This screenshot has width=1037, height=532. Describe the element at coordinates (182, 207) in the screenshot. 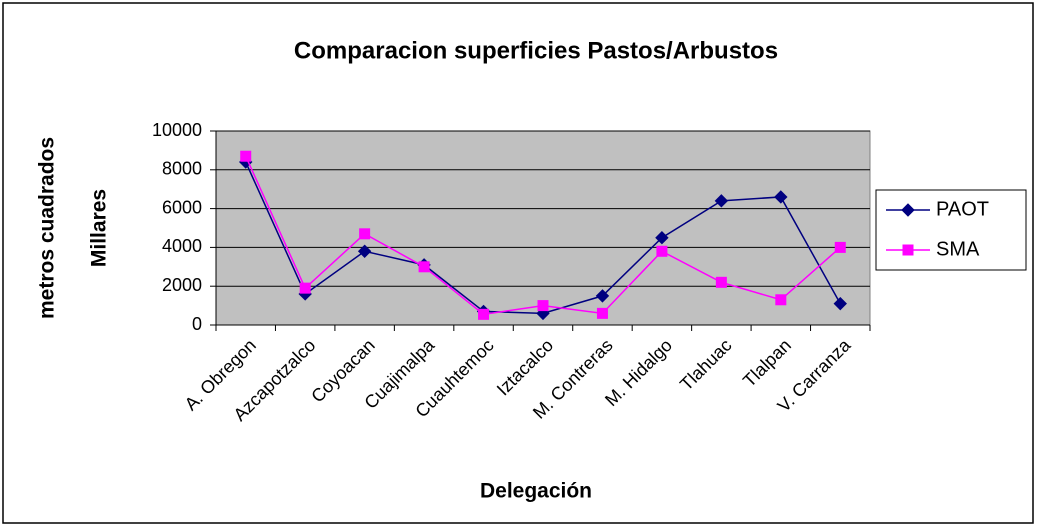

I see `y-tick-label: 6000` at that location.